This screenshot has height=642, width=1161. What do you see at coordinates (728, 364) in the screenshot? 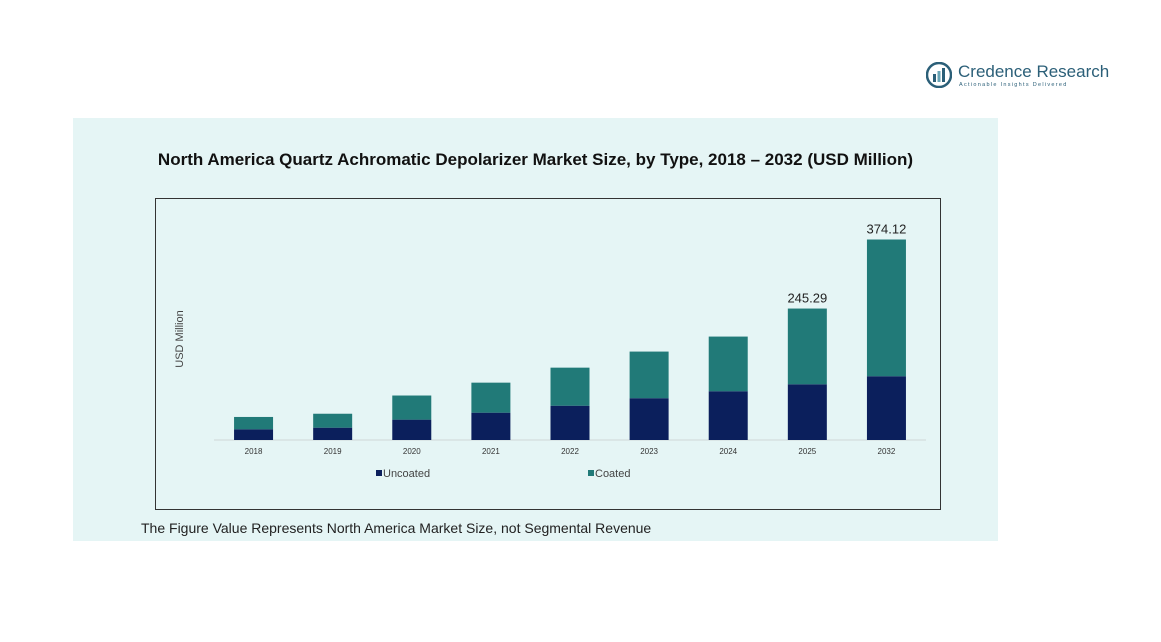
I see `bar-coated-2024` at bounding box center [728, 364].